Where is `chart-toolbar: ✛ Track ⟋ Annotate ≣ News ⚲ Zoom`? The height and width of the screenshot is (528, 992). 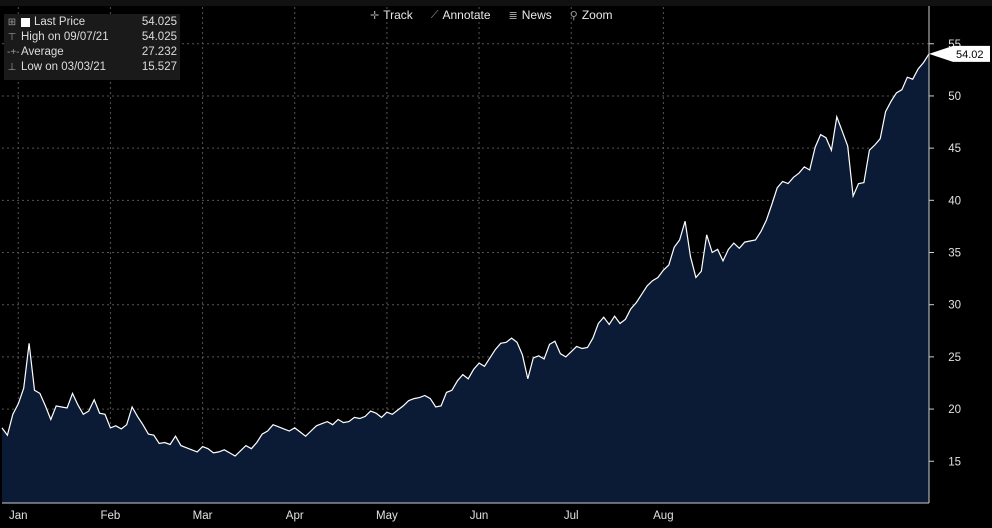 chart-toolbar: ✛ Track ⟋ Annotate ≣ News ⚲ Zoom is located at coordinates (491, 15).